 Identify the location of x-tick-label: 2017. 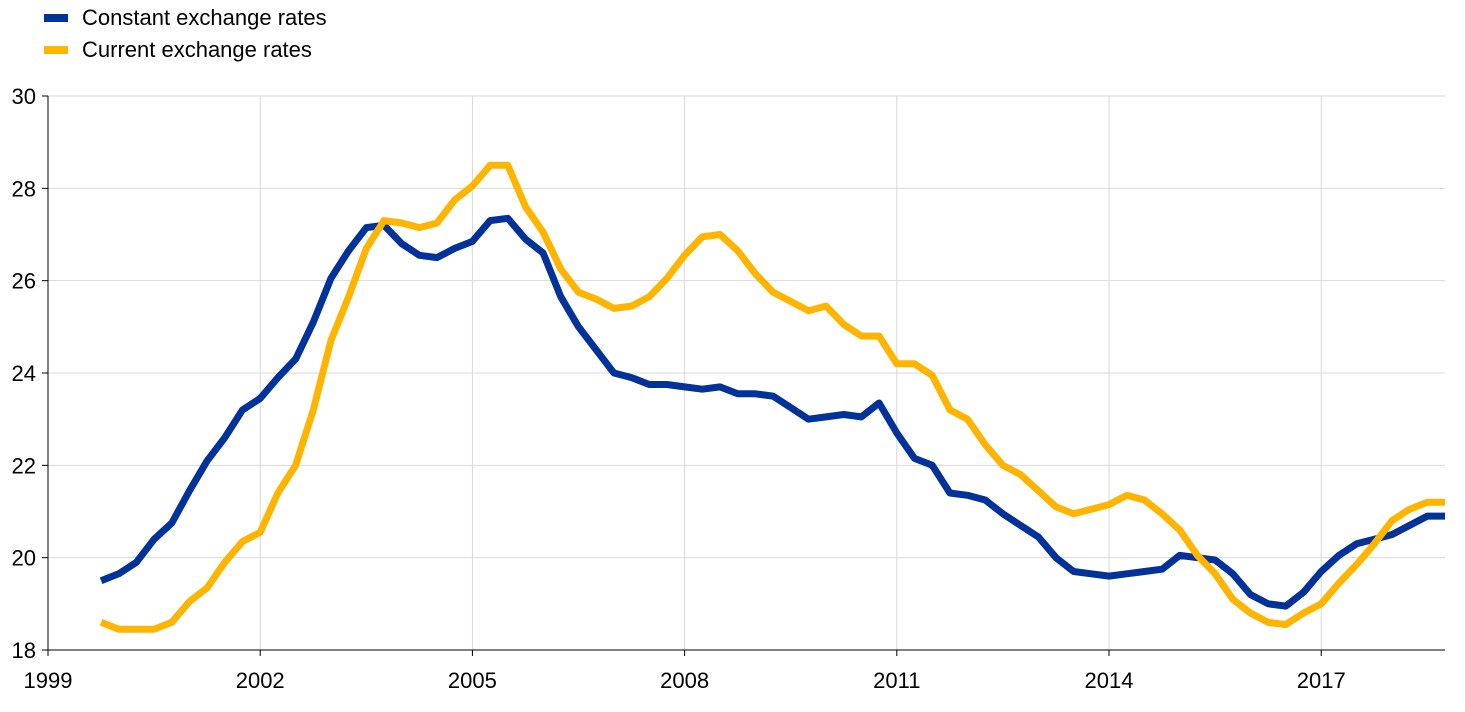
(1321, 680).